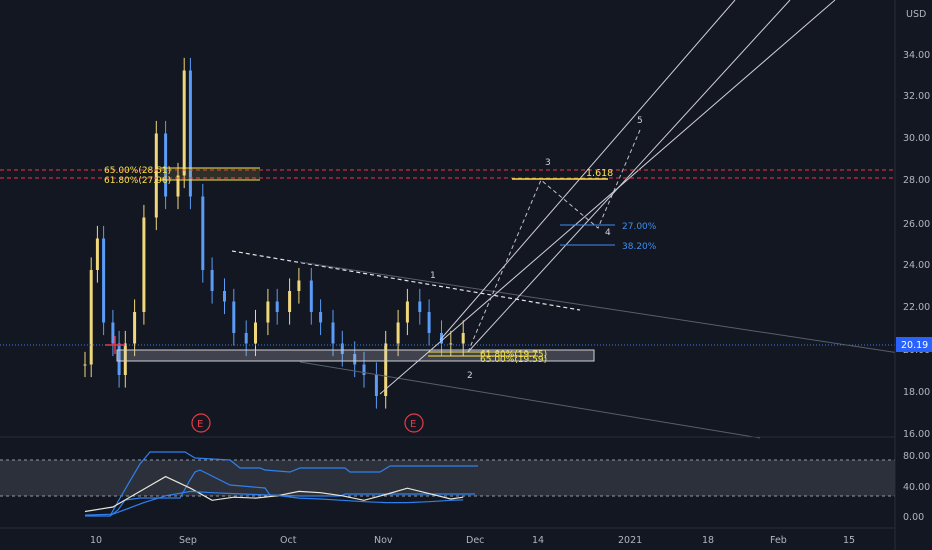  What do you see at coordinates (433, 276) in the screenshot?
I see `wave-label-1: 1` at bounding box center [433, 276].